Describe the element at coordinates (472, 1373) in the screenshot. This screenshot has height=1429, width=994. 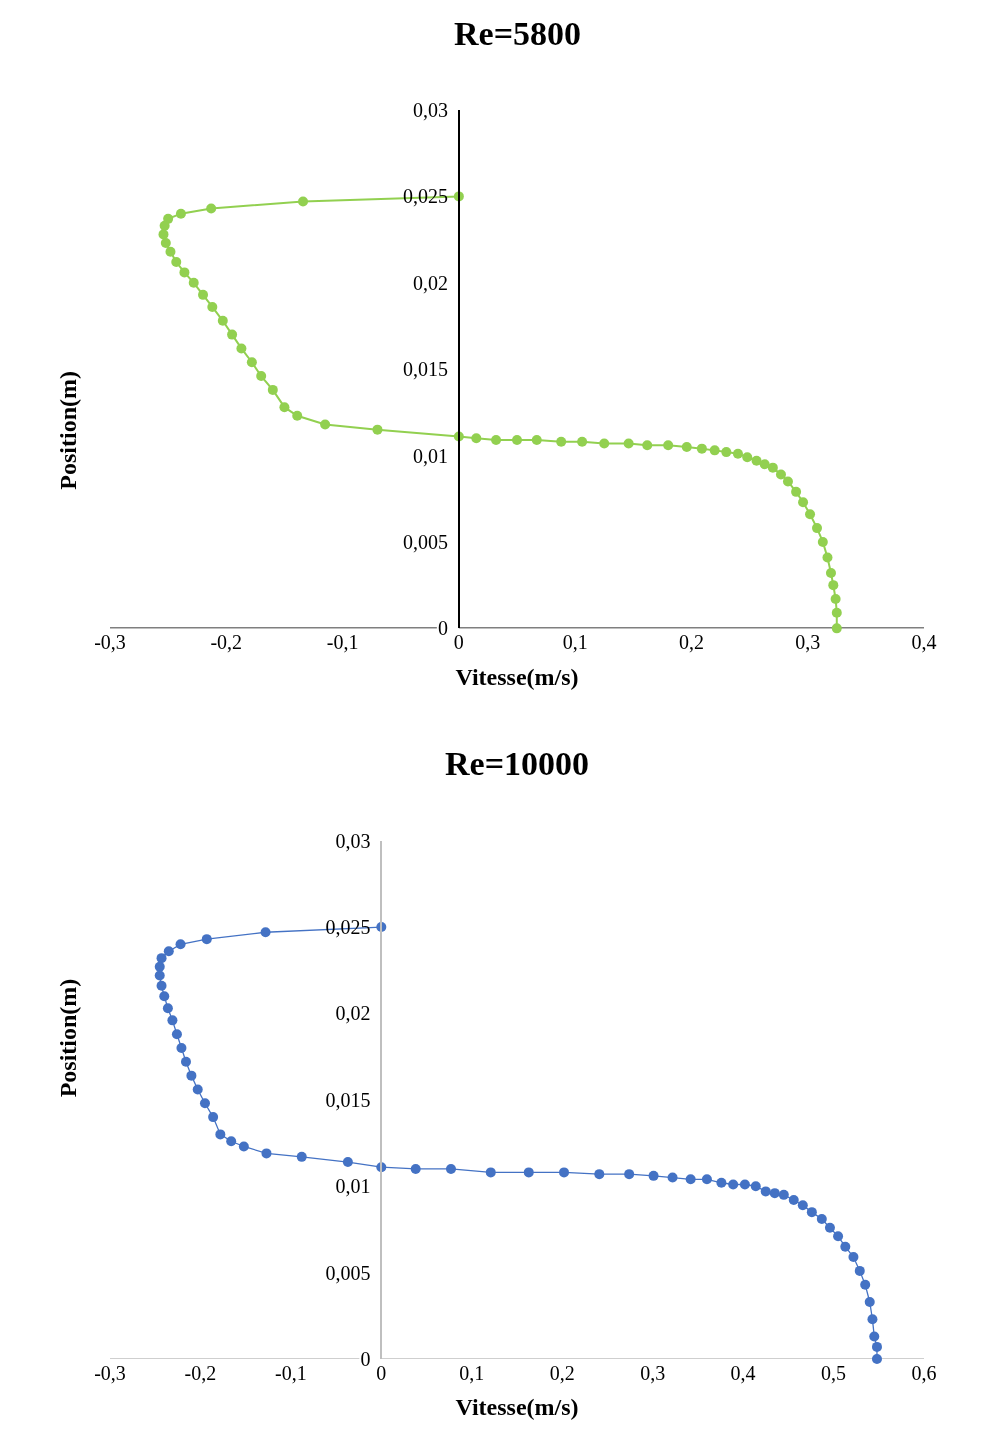
I see `x-tick-label: 0,1` at that location.